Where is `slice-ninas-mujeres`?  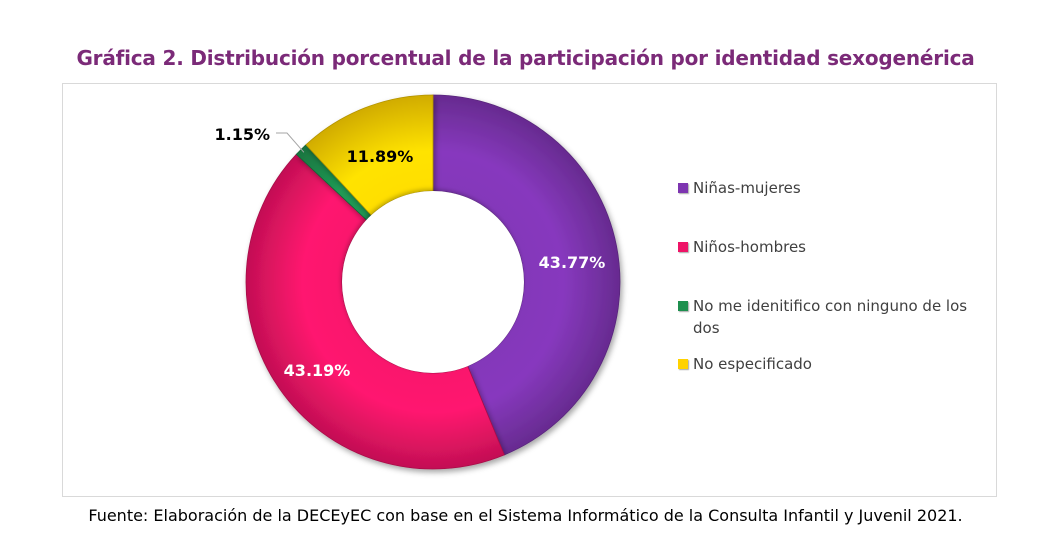
slice-ninas-mujeres is located at coordinates (526, 275).